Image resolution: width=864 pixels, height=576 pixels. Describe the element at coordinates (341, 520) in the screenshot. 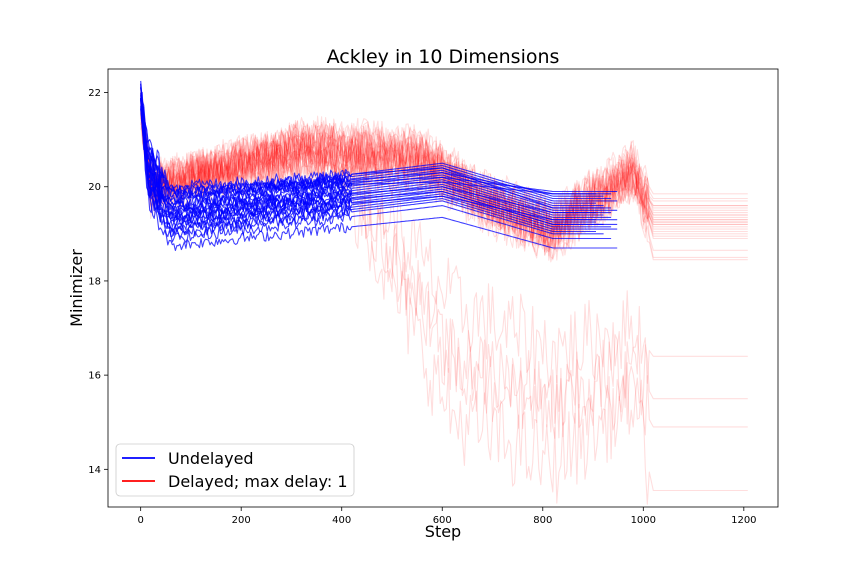

I see `x-tick-label: 400` at that location.